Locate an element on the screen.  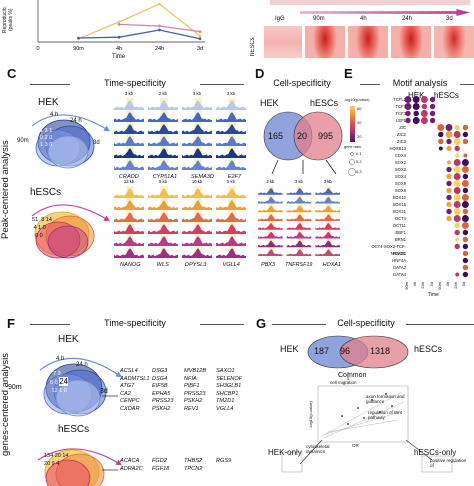
gene-name: PSKH2 is located at coordinates (193, 401).